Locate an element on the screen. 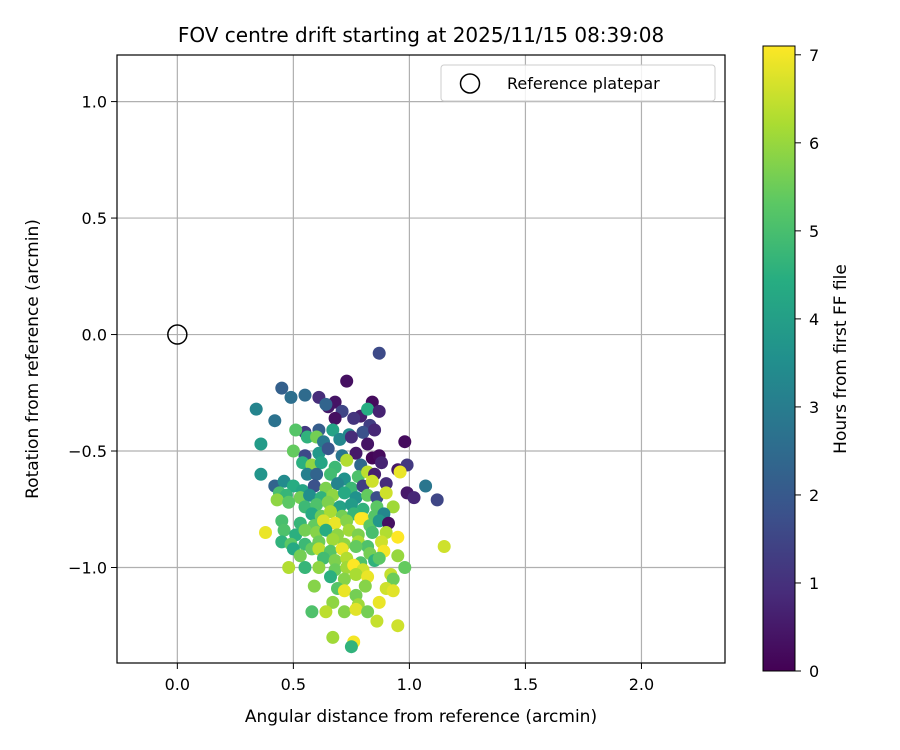 This screenshot has width=900, height=750. legend-box is located at coordinates (578, 83).